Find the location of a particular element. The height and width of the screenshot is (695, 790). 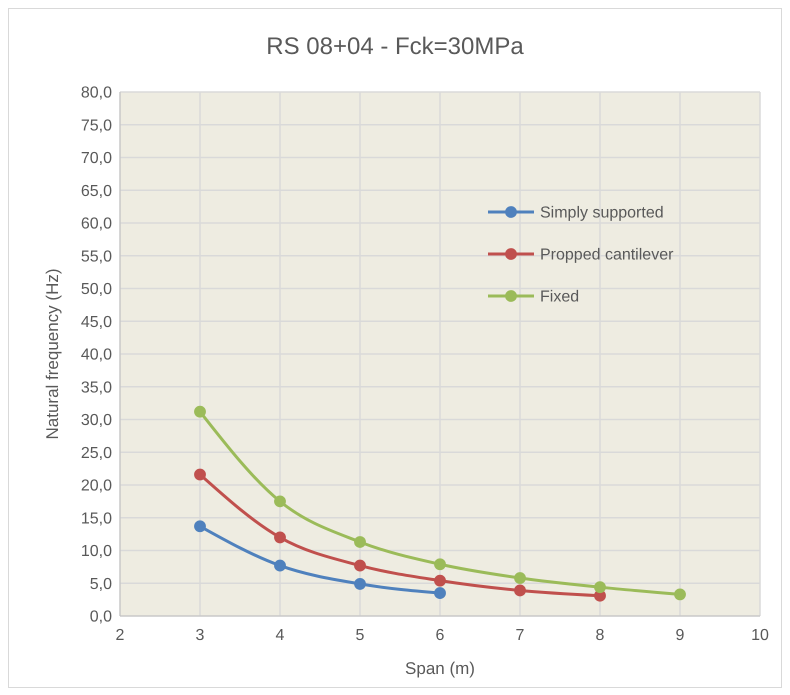

y-tick-label: 65,0 is located at coordinates (96, 191).